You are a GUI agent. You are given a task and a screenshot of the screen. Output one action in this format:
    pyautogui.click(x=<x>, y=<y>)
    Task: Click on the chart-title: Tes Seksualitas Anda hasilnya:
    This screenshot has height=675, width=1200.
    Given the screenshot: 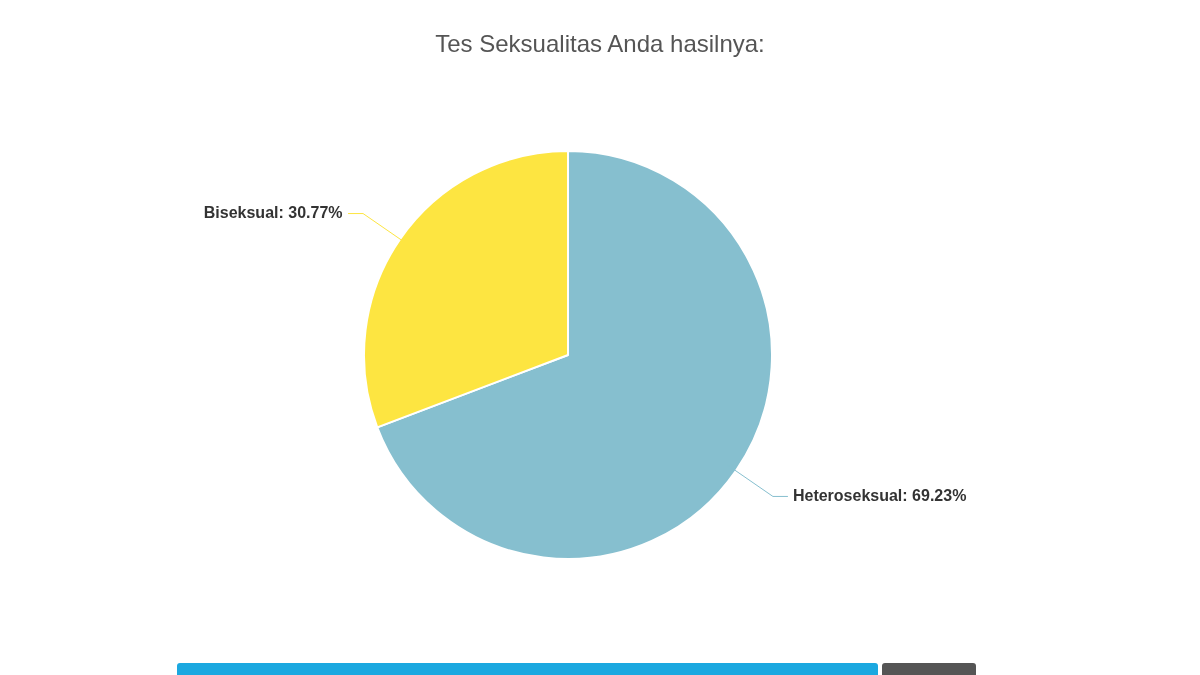 What is the action you would take?
    pyautogui.click(x=600, y=43)
    